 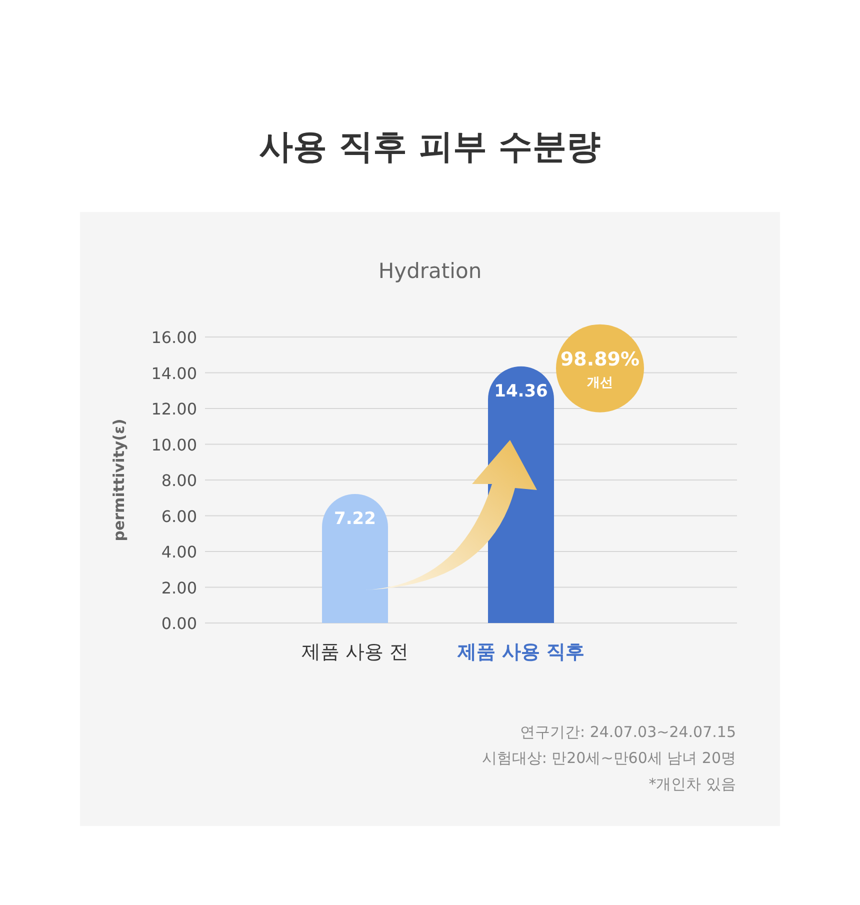 I want to click on x-tick-label: 제품 사용 직후, so click(x=520, y=652).